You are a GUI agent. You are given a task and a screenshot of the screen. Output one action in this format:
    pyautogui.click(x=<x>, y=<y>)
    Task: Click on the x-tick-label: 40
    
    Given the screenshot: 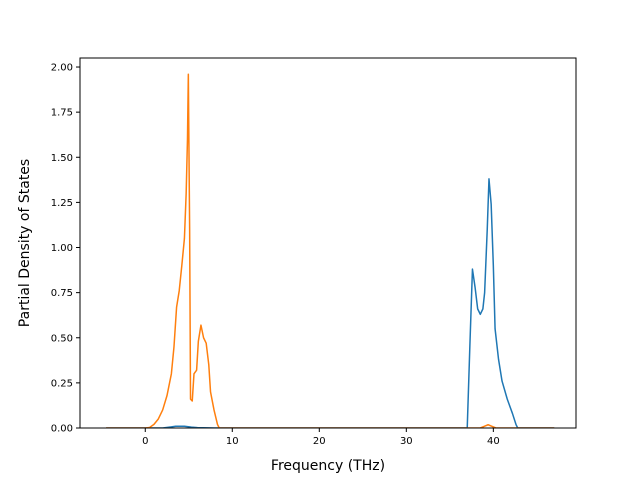 What is the action you would take?
    pyautogui.click(x=493, y=441)
    